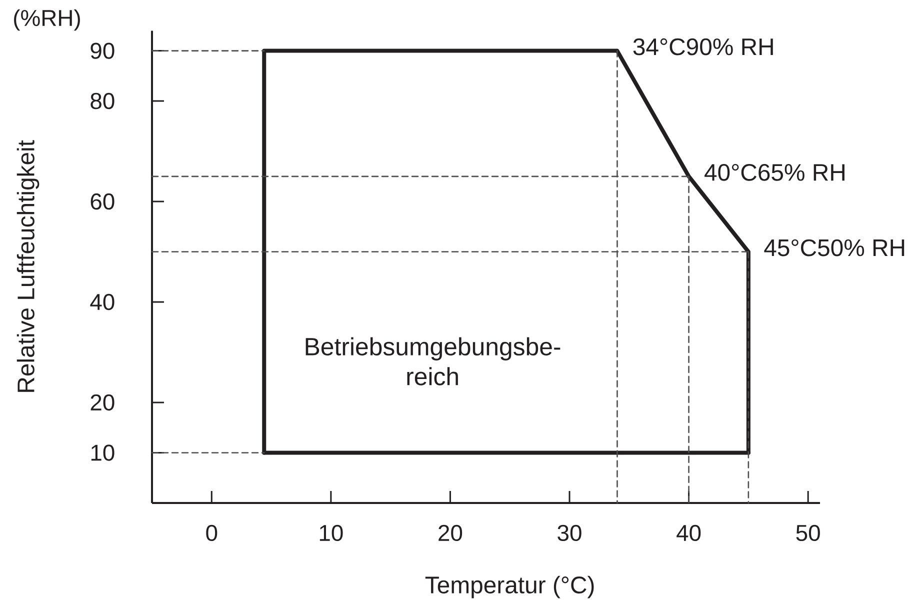  Describe the element at coordinates (102, 201) in the screenshot. I see `y-tick-label: 60` at that location.